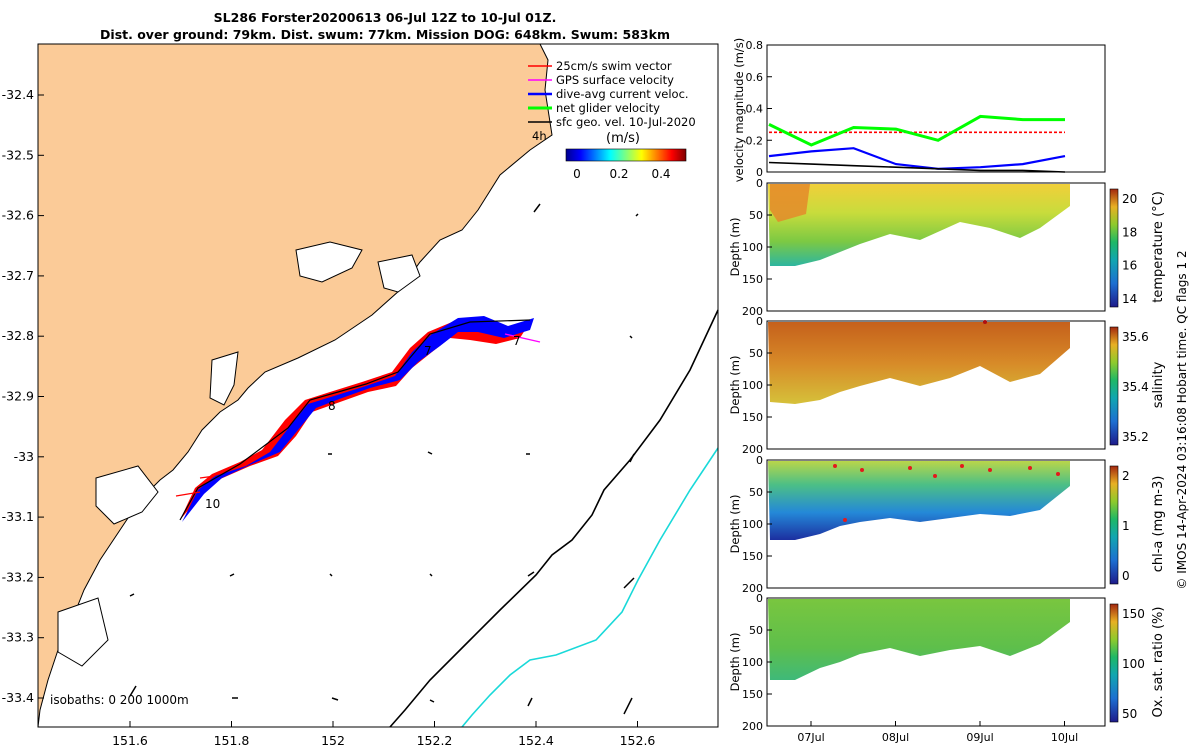 The width and height of the screenshot is (1200, 750). What do you see at coordinates (590, 587) in the screenshot?
I see `isobath-1000m` at bounding box center [590, 587].